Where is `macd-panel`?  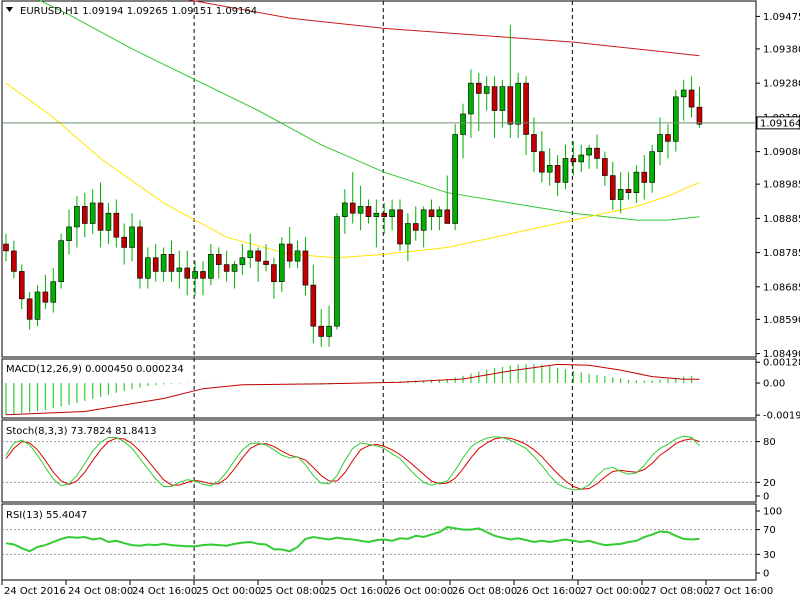
macd-panel is located at coordinates (352, 389).